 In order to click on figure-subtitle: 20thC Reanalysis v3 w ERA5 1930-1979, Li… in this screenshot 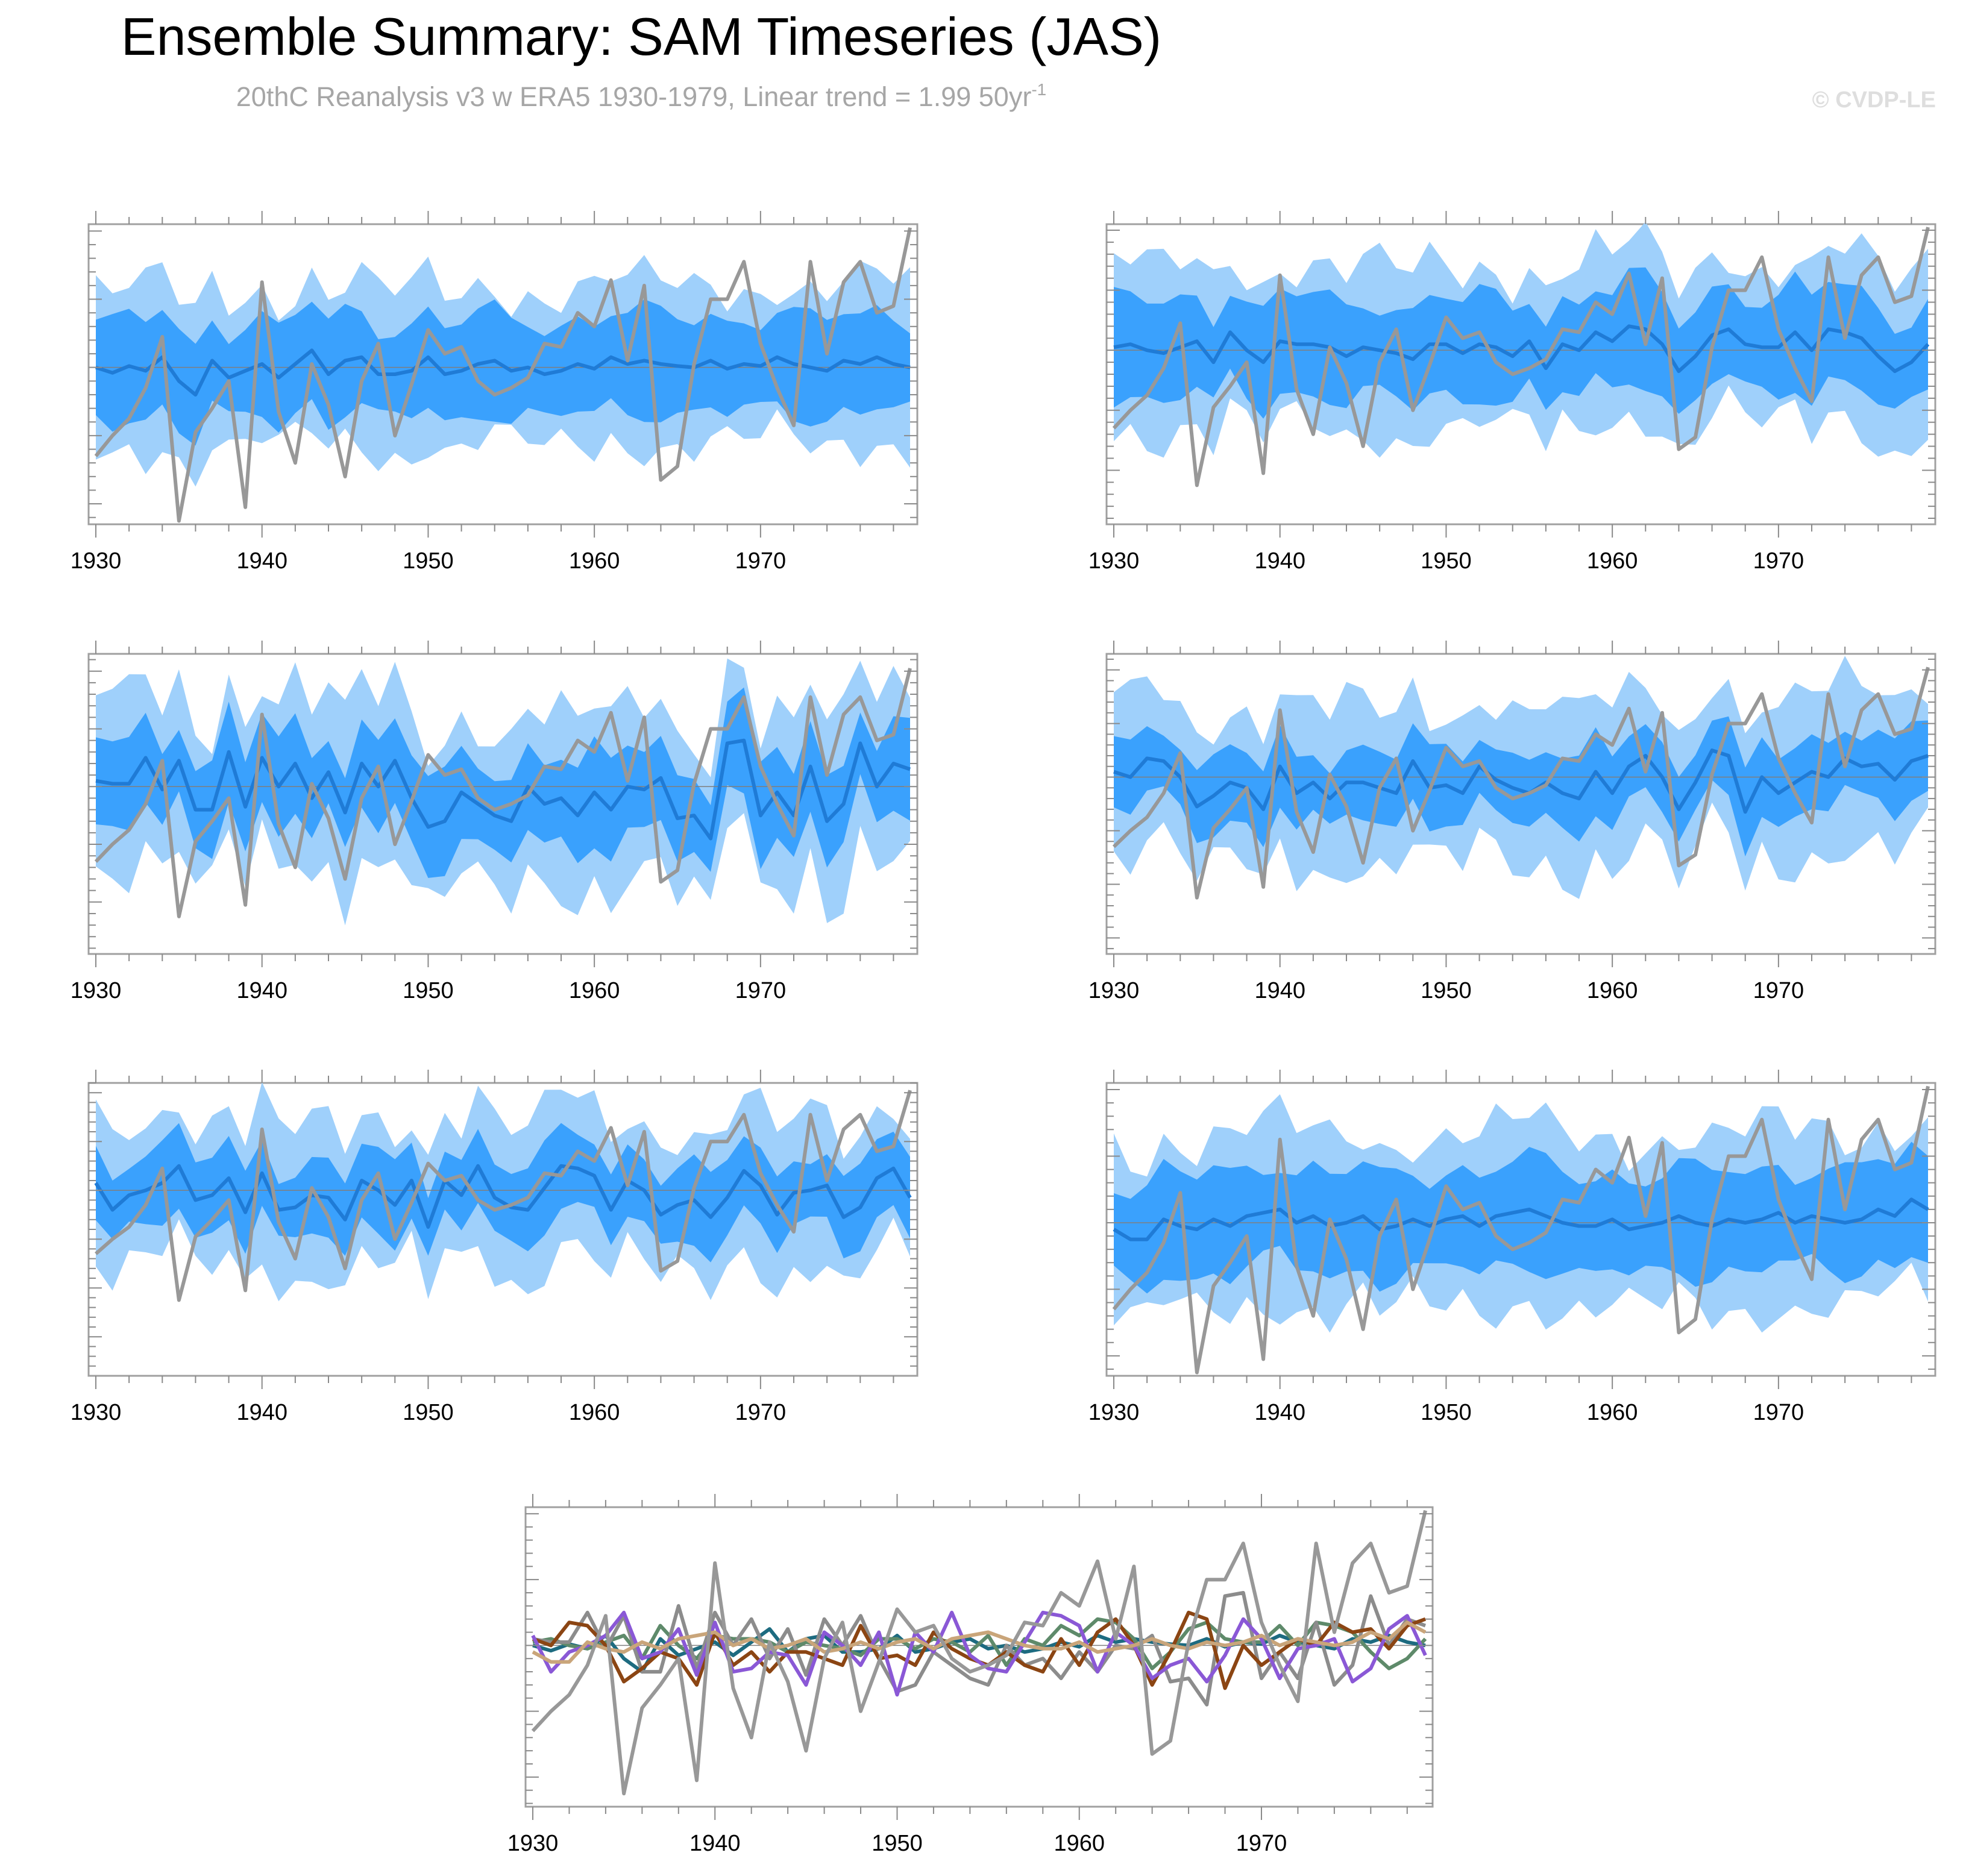, I will do `click(641, 96)`.